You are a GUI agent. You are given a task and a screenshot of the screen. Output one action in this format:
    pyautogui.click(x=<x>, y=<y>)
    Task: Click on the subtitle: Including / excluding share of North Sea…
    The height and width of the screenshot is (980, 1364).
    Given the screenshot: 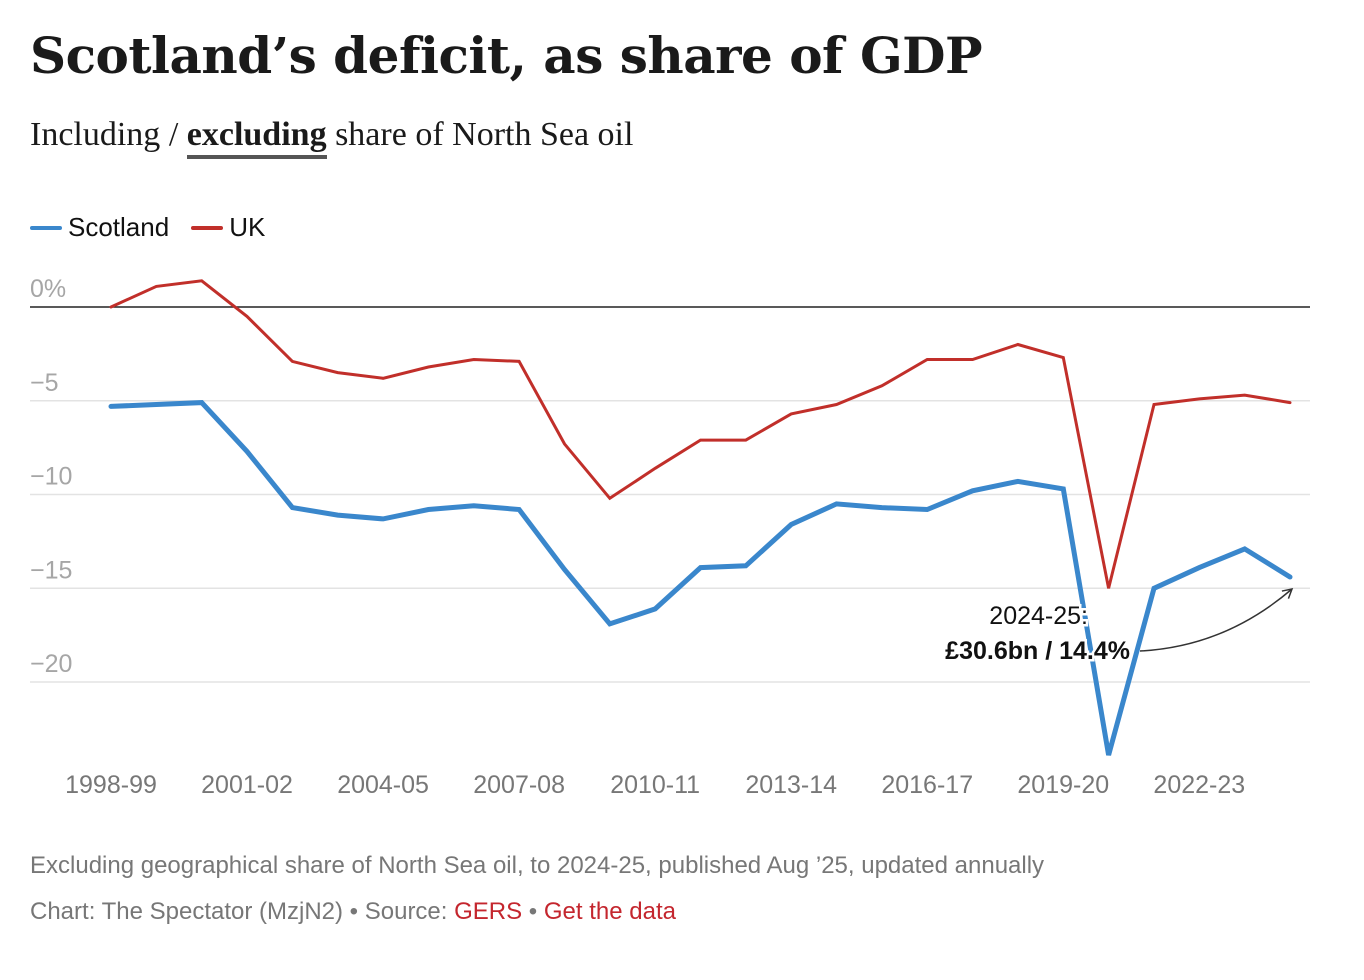 What is the action you would take?
    pyautogui.click(x=332, y=137)
    